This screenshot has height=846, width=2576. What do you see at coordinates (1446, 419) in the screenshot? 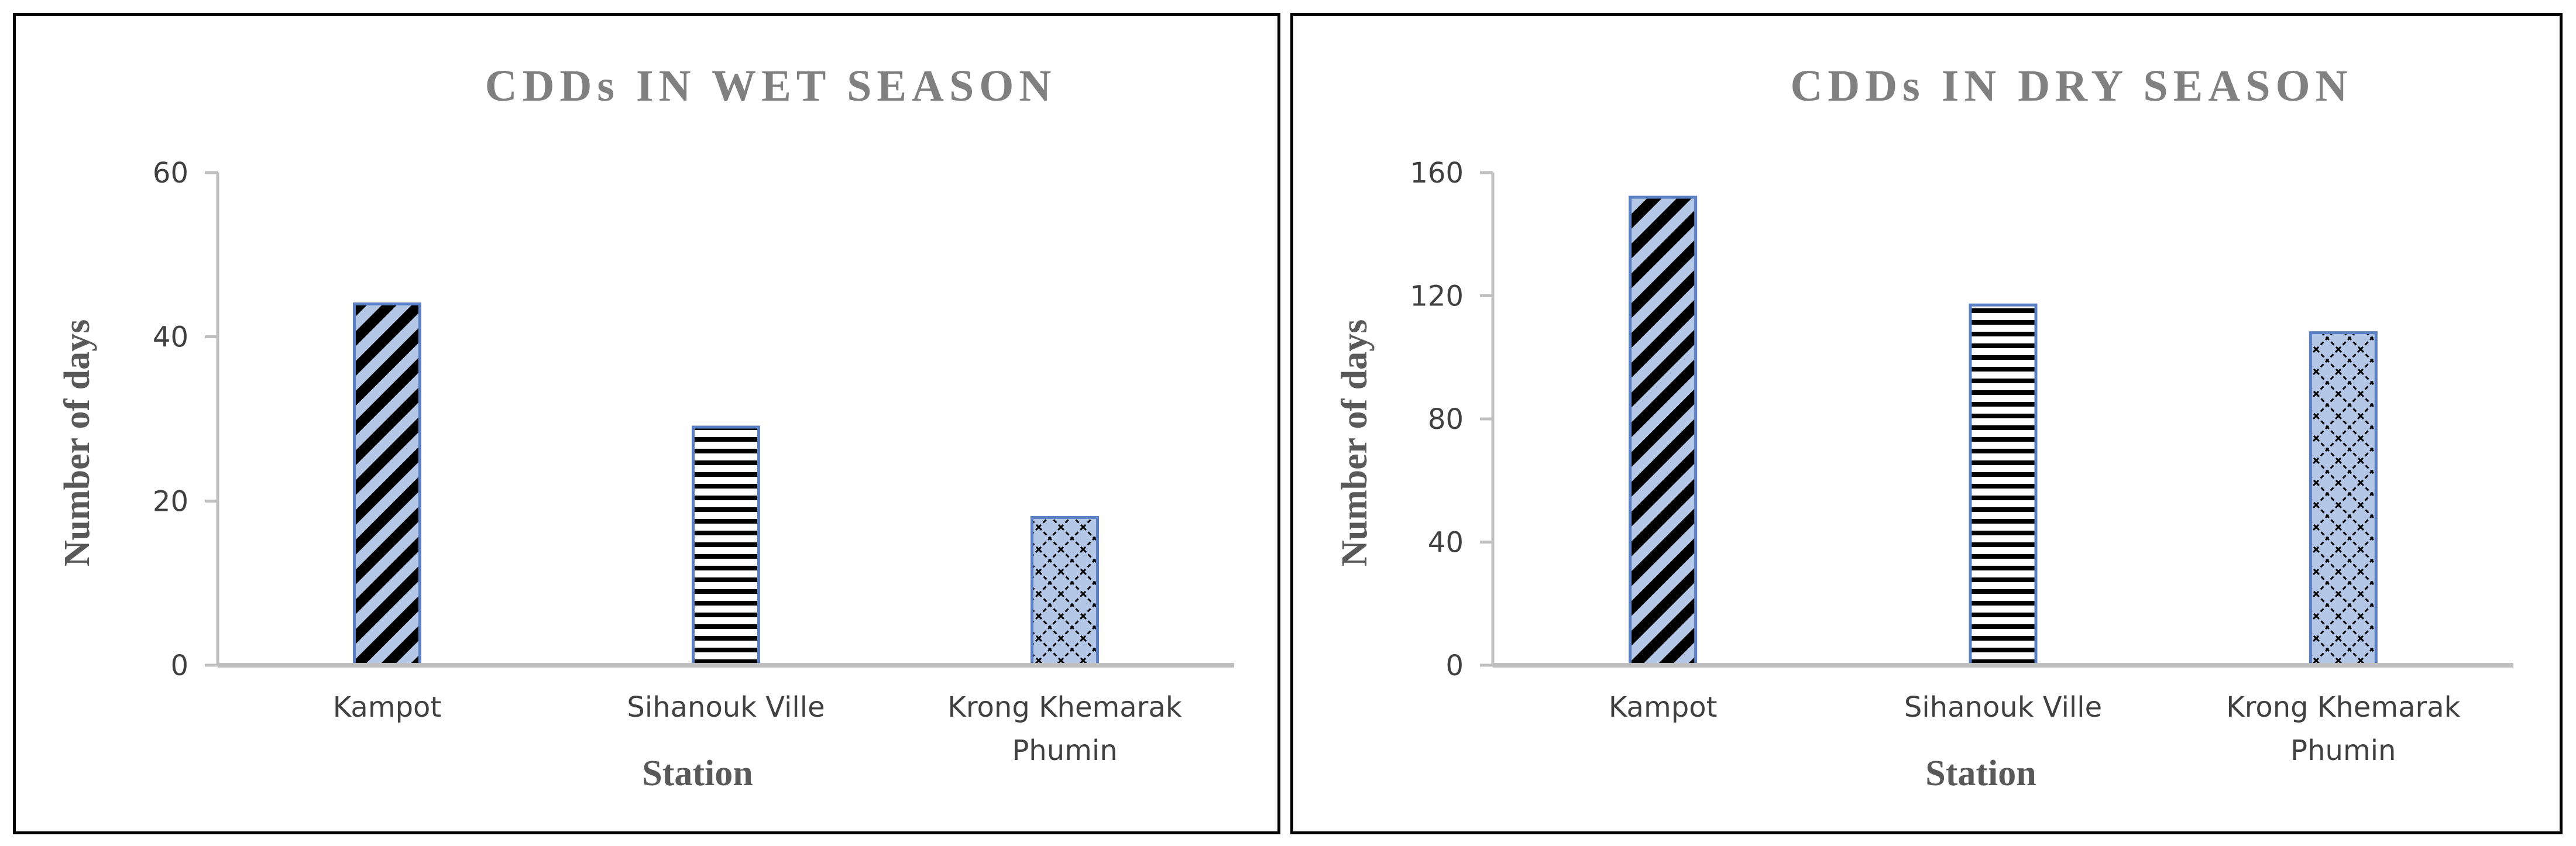
I see `y-tick-label: 80` at bounding box center [1446, 419].